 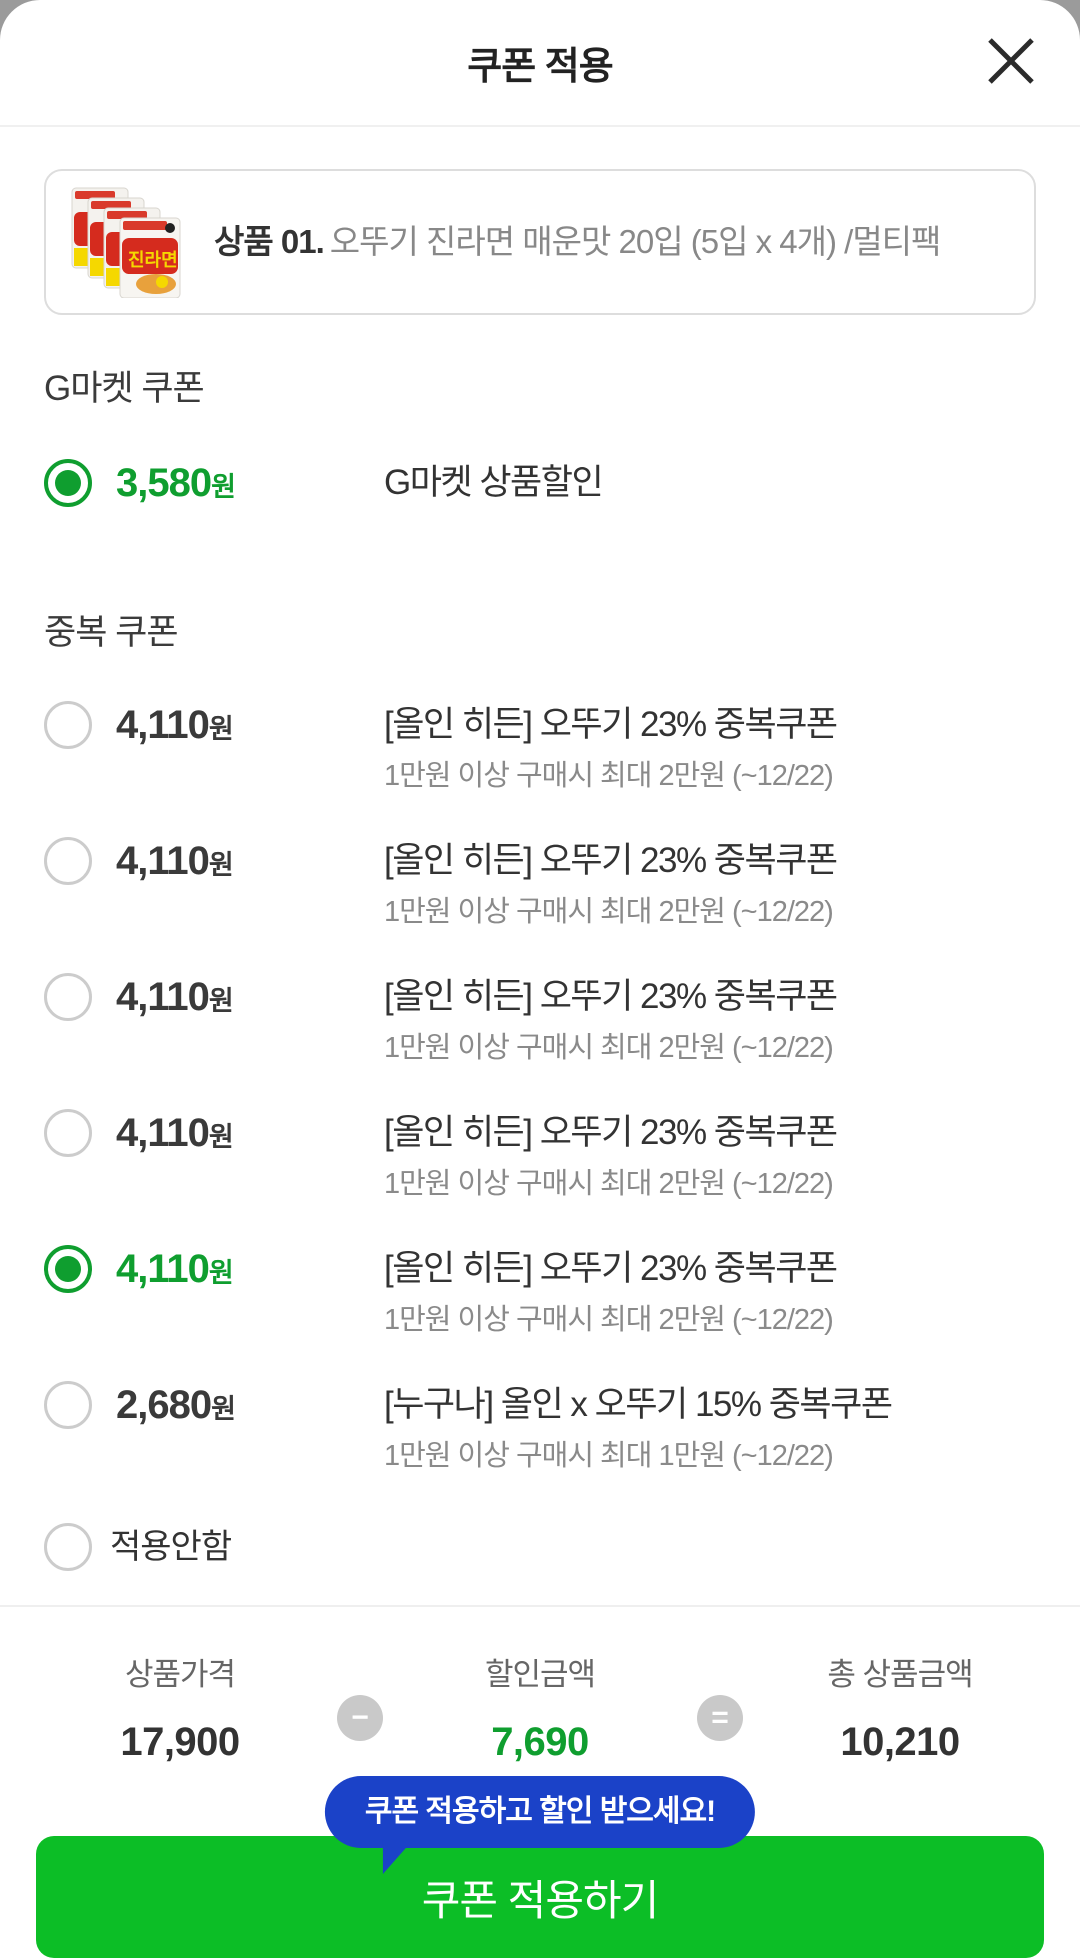 I want to click on apply-tooltip: 쿠폰 적용하고 할인 받으세요!, so click(x=540, y=1825).